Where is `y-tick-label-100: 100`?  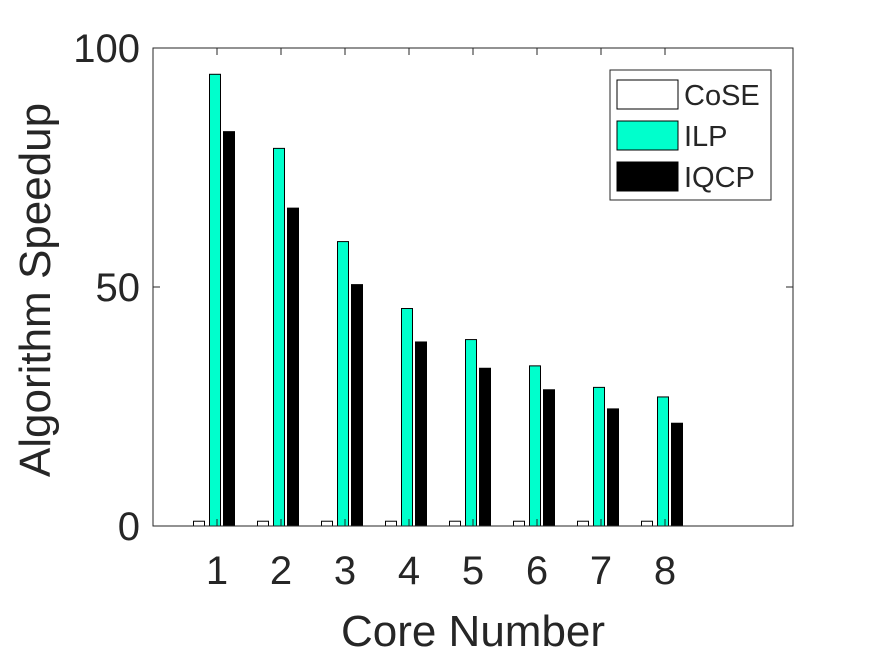
y-tick-label-100: 100 is located at coordinates (106, 49).